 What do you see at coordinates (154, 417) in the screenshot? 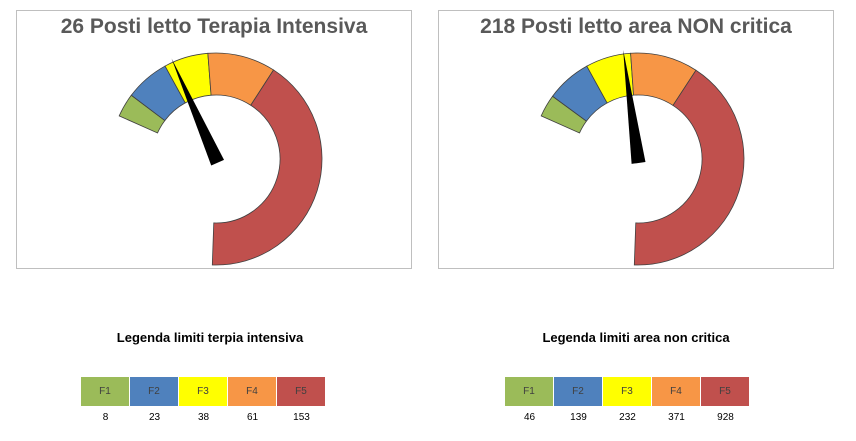
I see `legend-threshold-value: 23` at bounding box center [154, 417].